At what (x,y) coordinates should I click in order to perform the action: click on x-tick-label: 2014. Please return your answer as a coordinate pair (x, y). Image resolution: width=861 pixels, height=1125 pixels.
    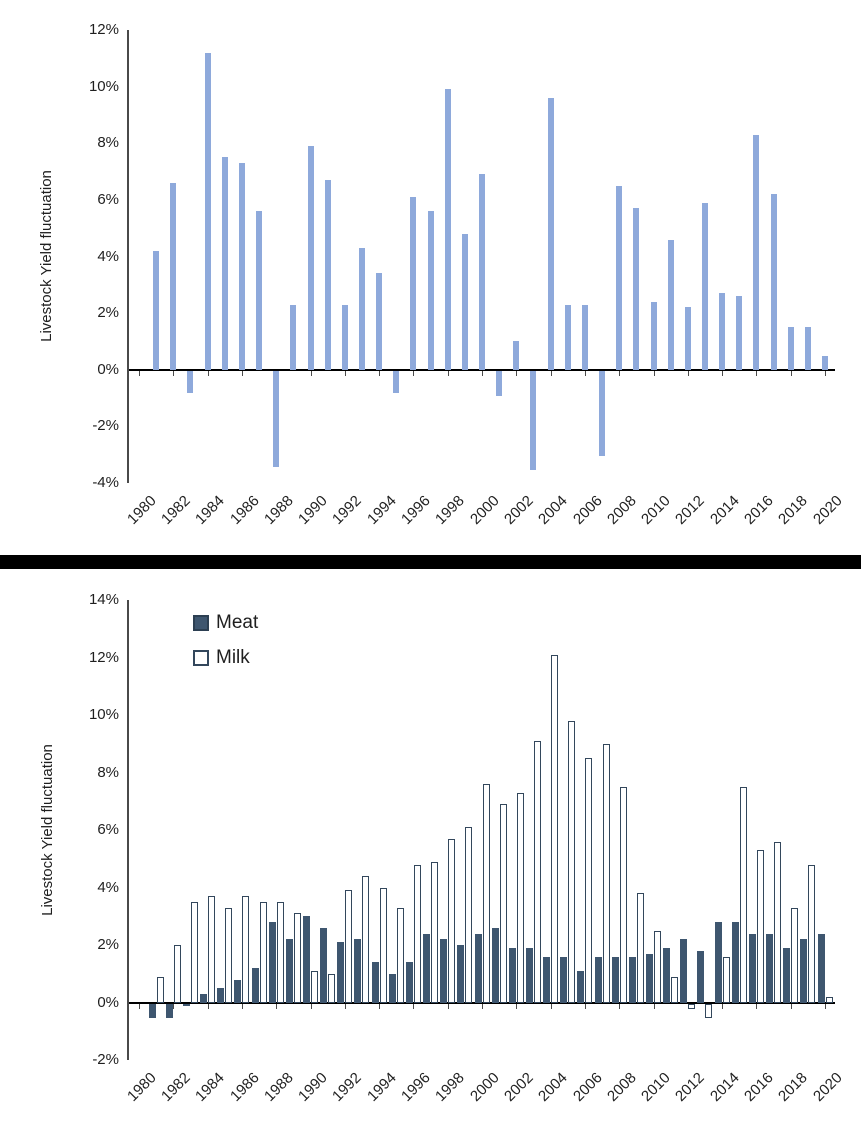
    Looking at the image, I should click on (724, 510).